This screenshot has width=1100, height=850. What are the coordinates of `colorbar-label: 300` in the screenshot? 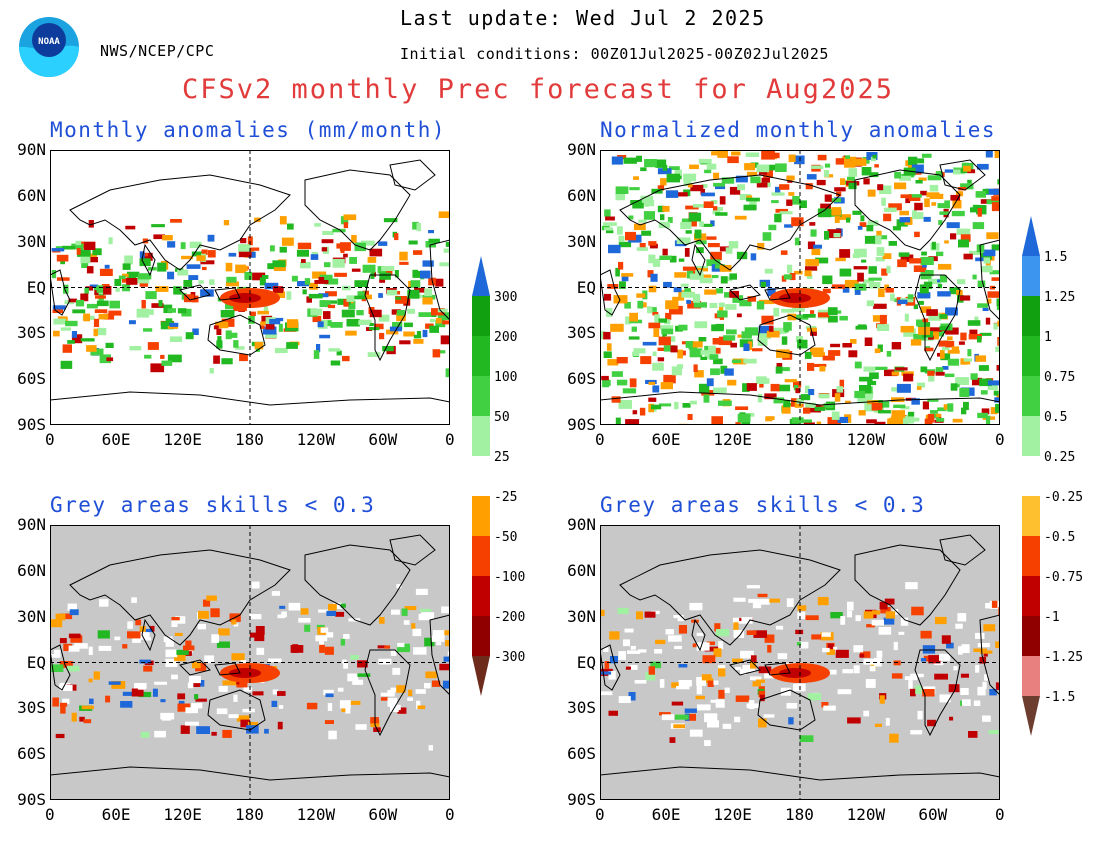 It's located at (505, 297).